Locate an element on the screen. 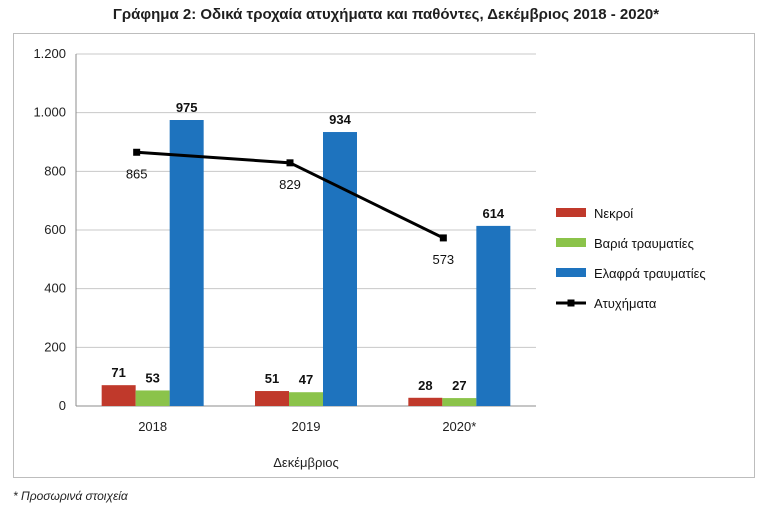 The height and width of the screenshot is (518, 772). legend-label: Νεκροί is located at coordinates (613, 213).